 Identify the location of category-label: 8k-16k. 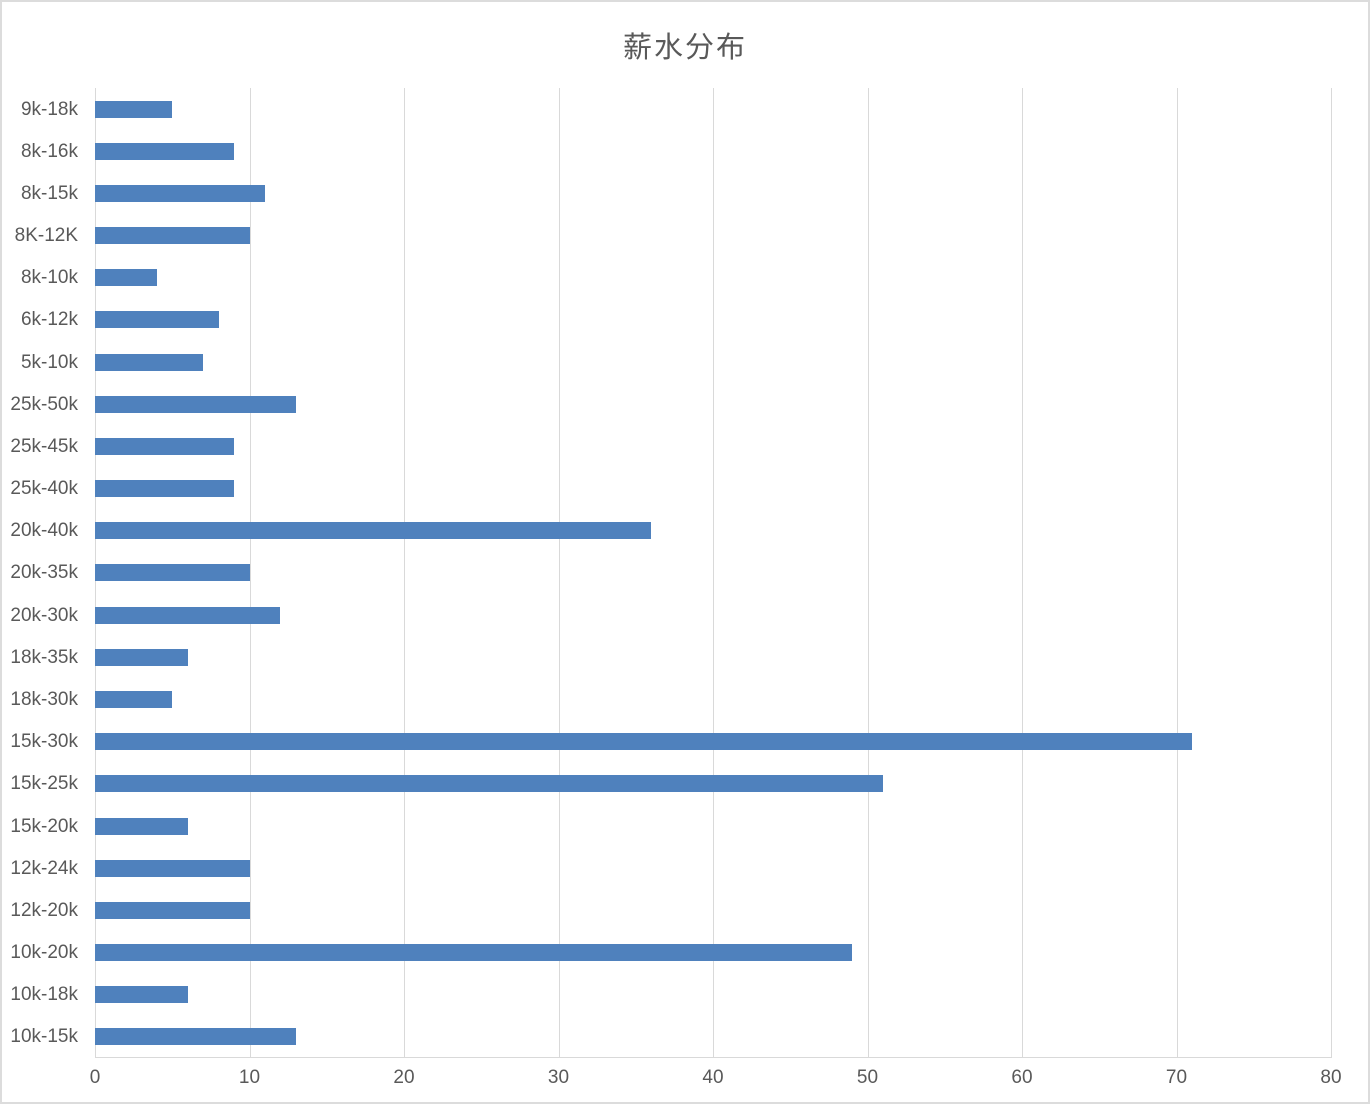
(49, 151).